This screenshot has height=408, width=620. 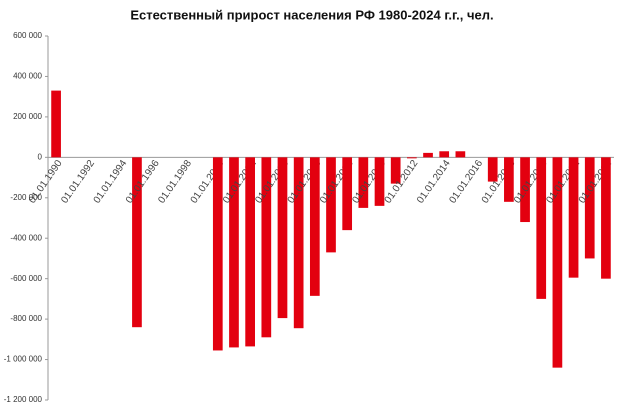 I want to click on y-tick-label: -400 000, so click(x=26, y=237).